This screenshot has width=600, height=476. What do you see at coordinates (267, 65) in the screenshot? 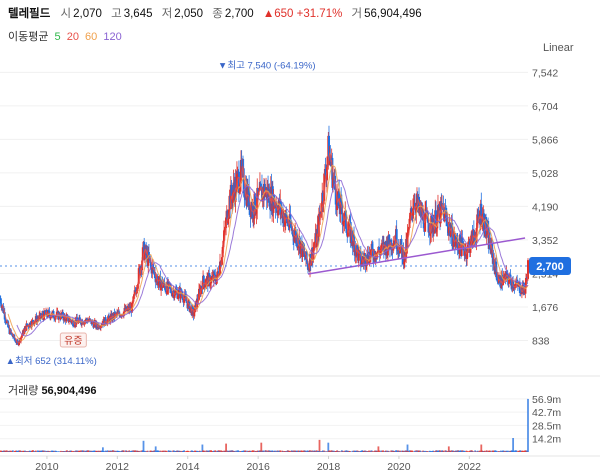
I see `high-annotation: ▼최고 7,540 (-64.19%)` at bounding box center [267, 65].